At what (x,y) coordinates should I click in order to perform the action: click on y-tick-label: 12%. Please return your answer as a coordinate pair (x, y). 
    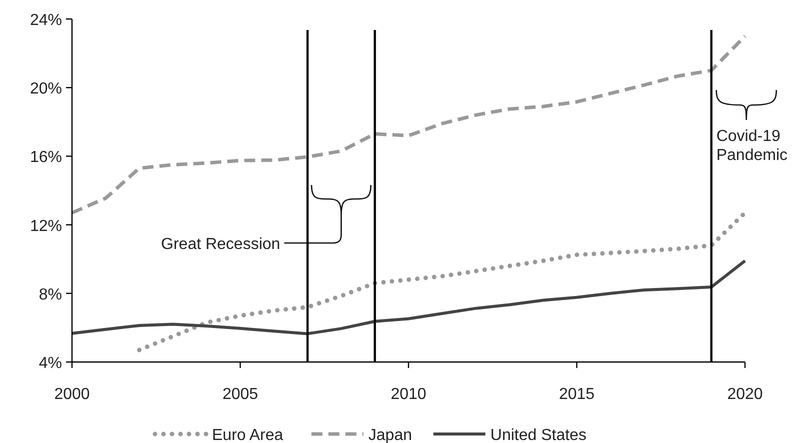
    Looking at the image, I should click on (46, 226).